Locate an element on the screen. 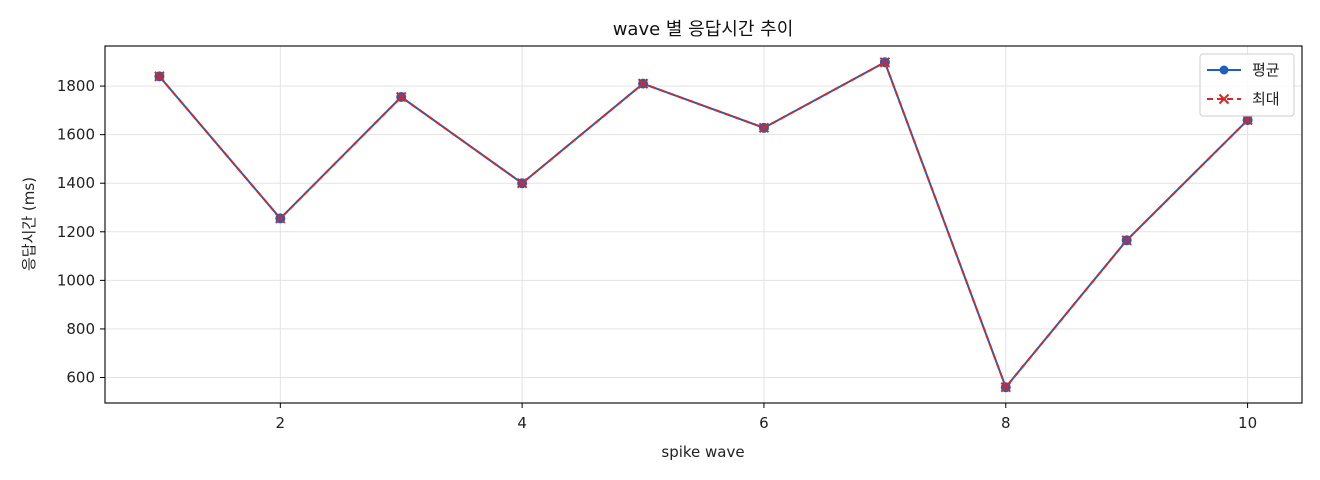 The image size is (1320, 480). y-tick-label: 1800 is located at coordinates (76, 86).